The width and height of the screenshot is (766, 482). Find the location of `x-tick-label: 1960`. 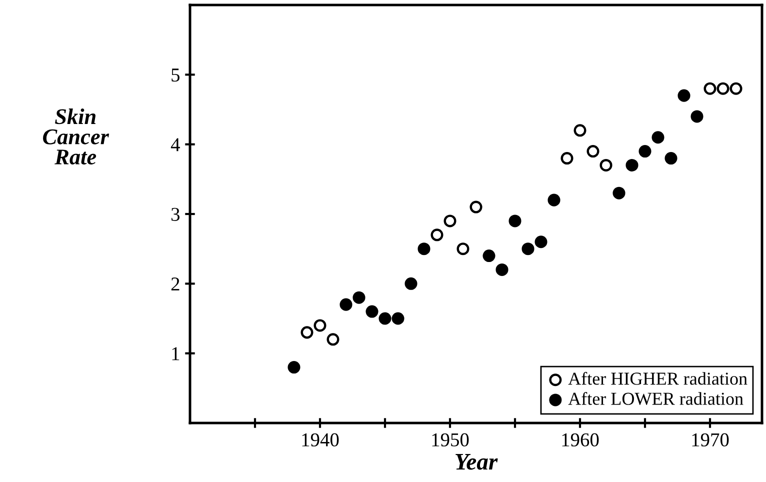

x-tick-label: 1960 is located at coordinates (580, 439).